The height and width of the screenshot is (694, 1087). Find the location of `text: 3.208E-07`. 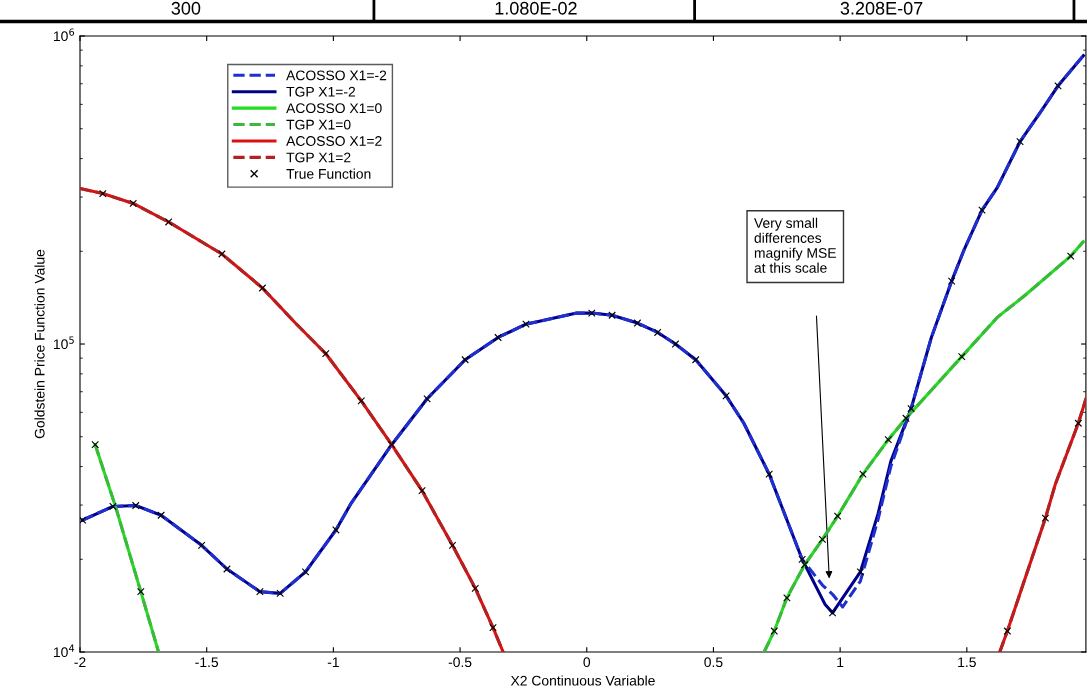

text: 3.208E-07 is located at coordinates (881, 8).